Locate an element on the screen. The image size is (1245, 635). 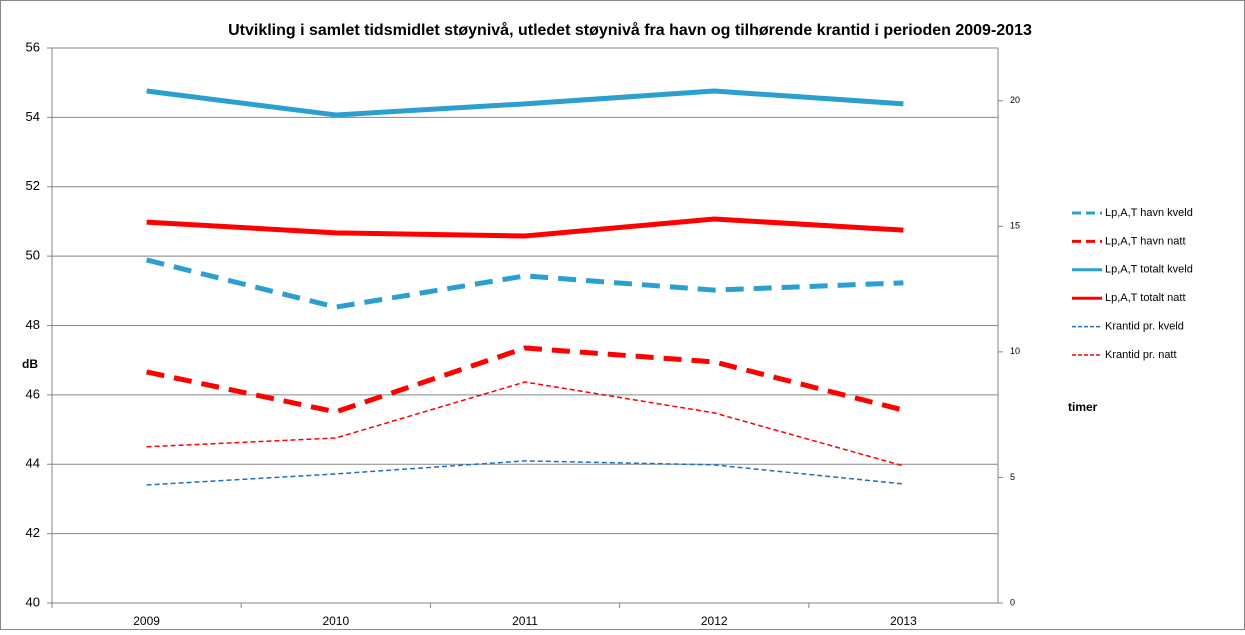
y-tick-label: 52 is located at coordinates (33, 185).